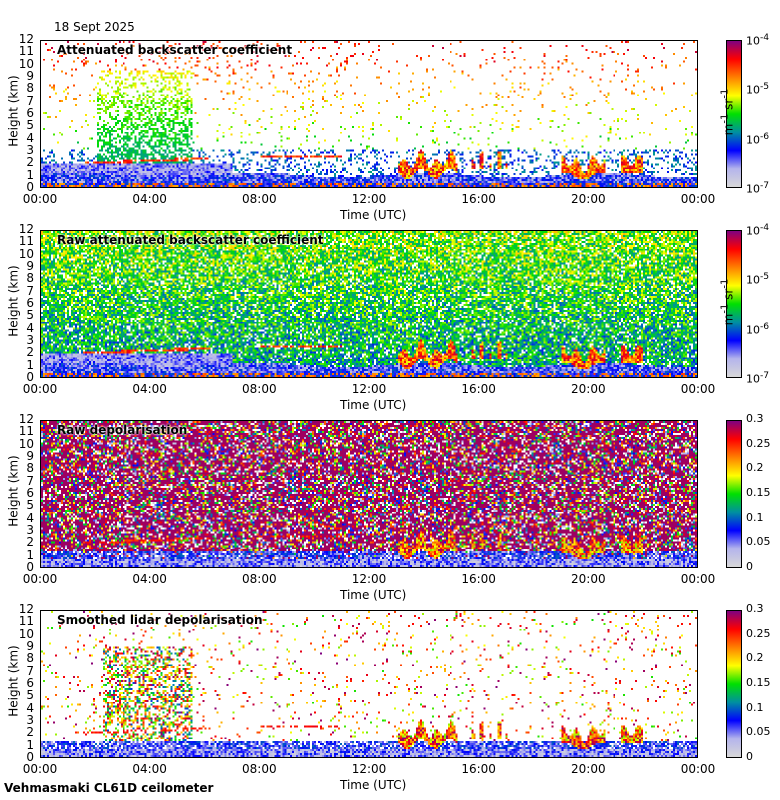 This screenshot has width=780, height=800. I want to click on station-label: Vehmasmaki CL61D ceilometer, so click(109, 788).